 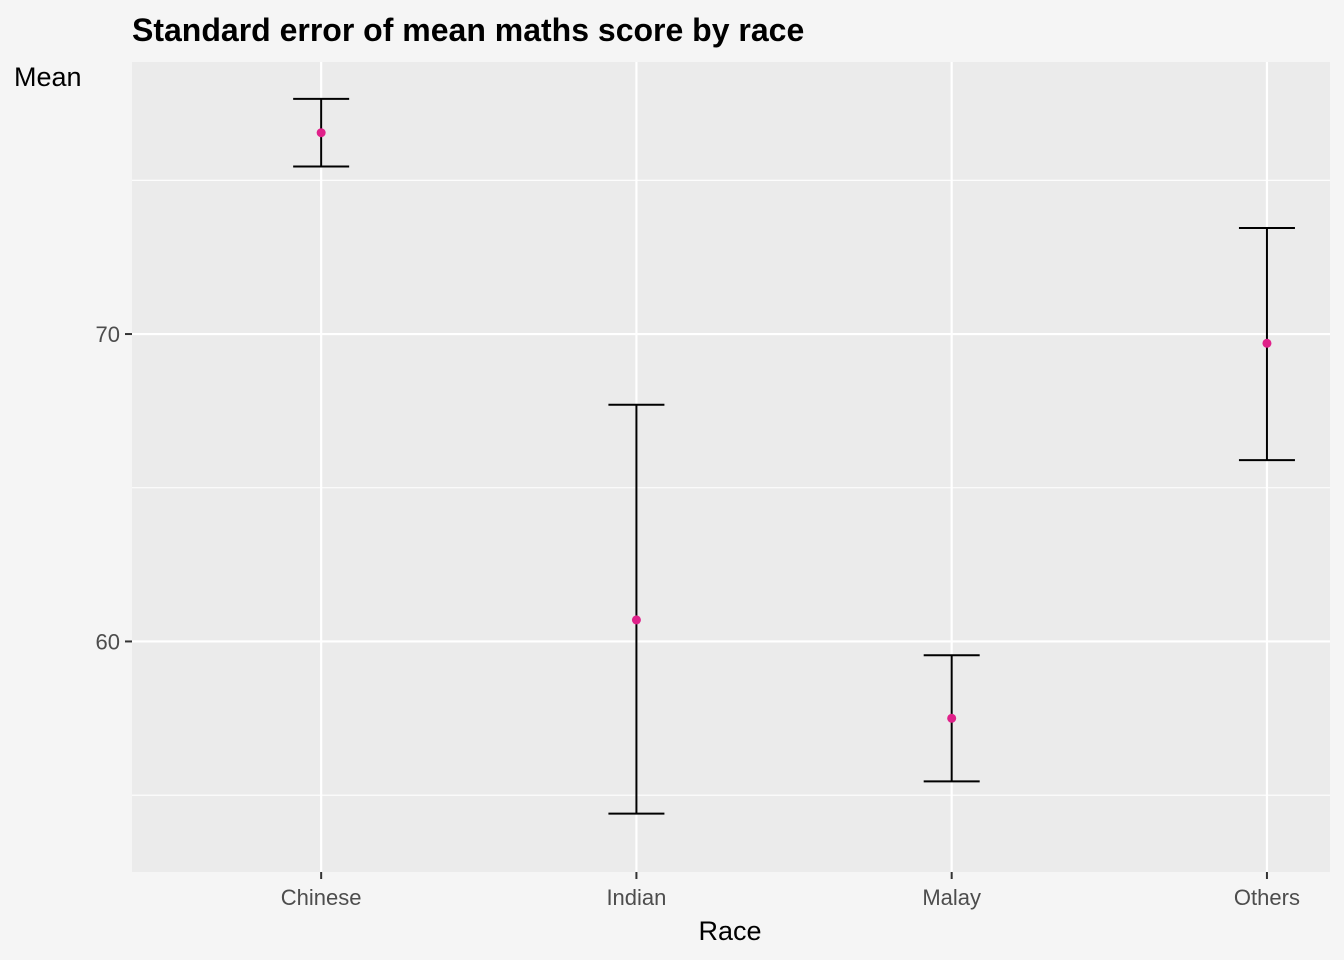 What do you see at coordinates (636, 620) in the screenshot?
I see `mean-point-indian` at bounding box center [636, 620].